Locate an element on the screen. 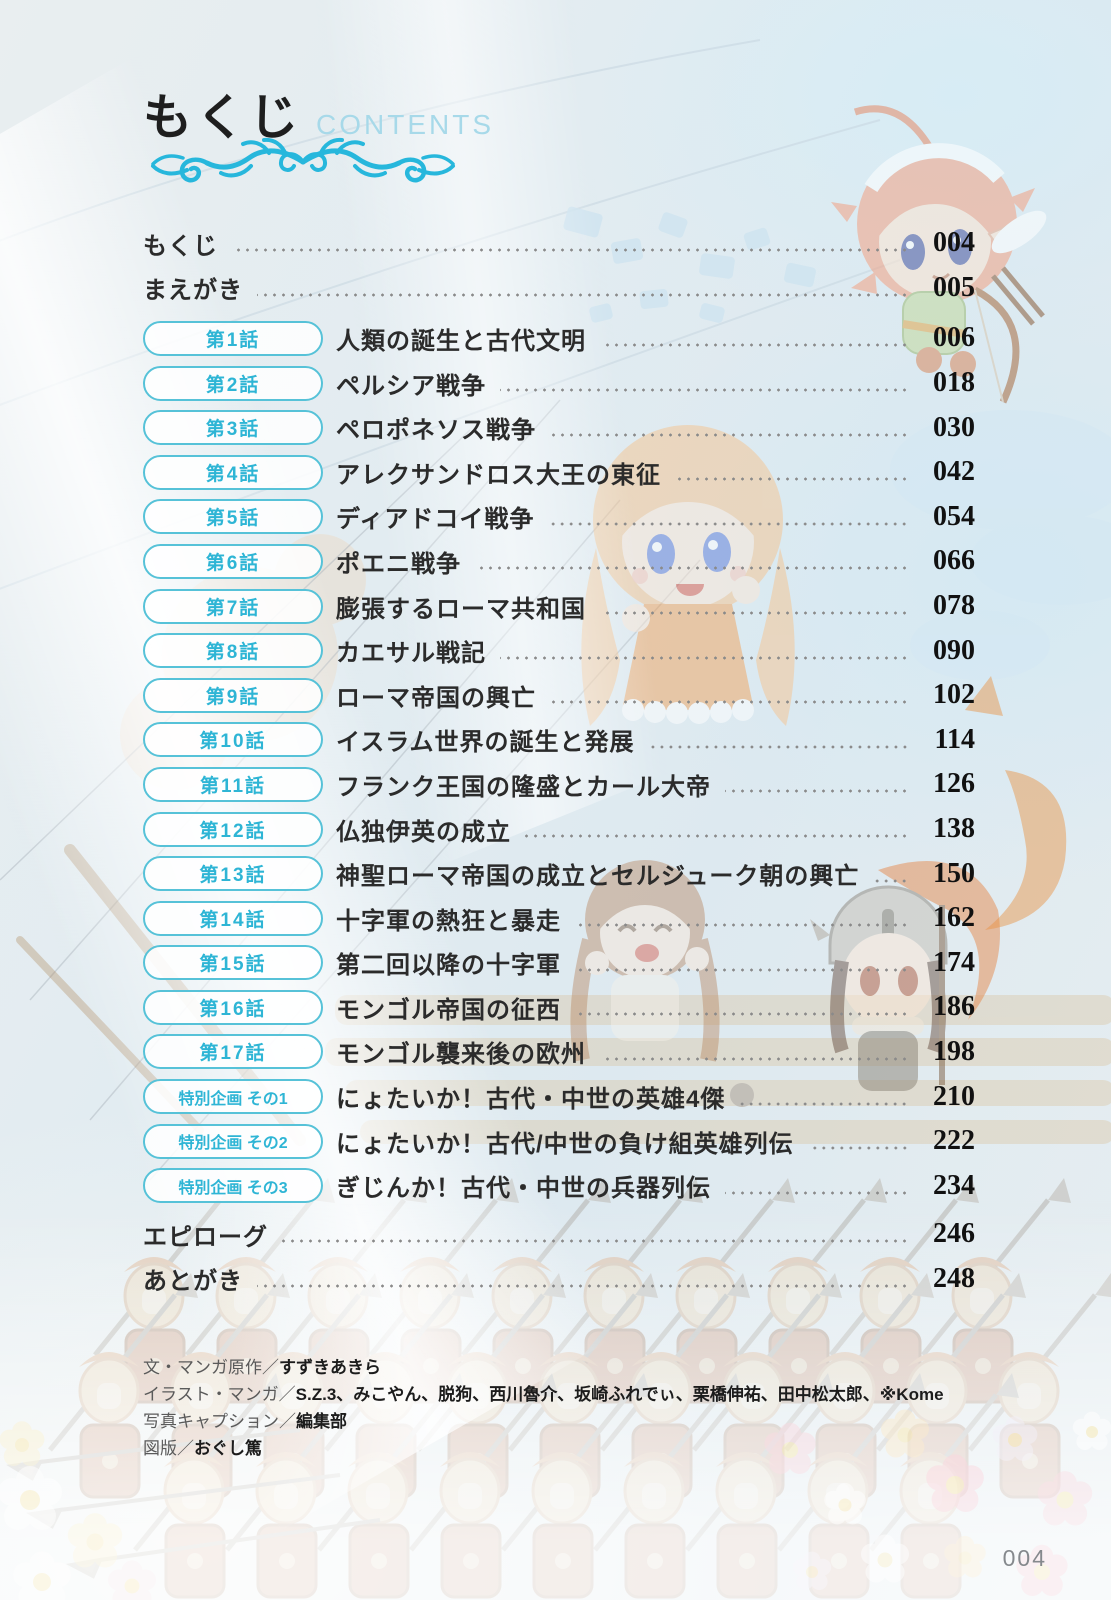 The height and width of the screenshot is (1600, 1111). toc-row: 特別企画 その2 にょたいか！古代/中世の負け組英雄列伝 222 is located at coordinates (559, 1141).